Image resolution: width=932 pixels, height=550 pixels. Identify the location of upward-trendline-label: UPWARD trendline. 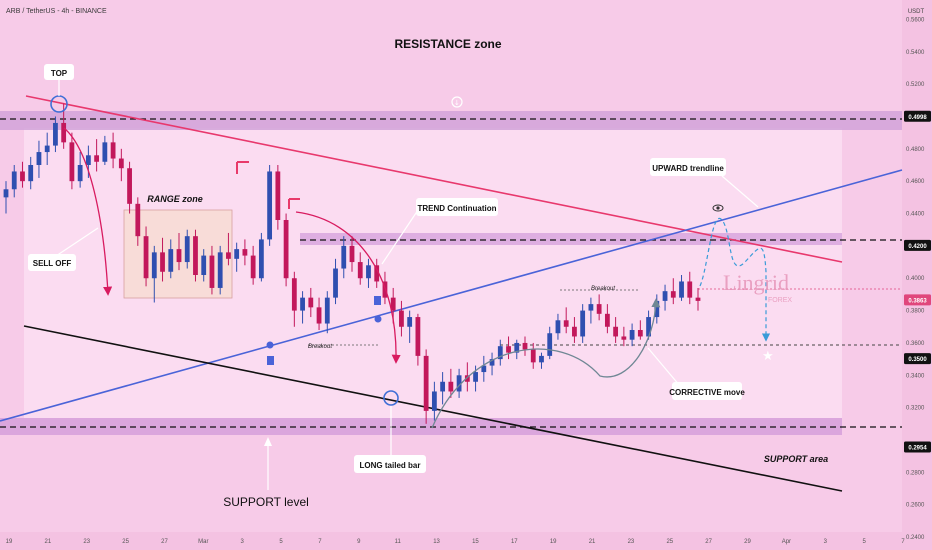
(688, 168).